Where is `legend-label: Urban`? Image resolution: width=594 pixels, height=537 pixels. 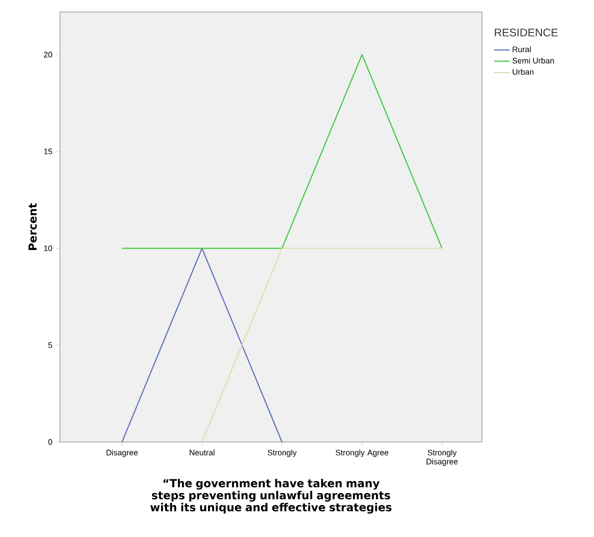
legend-label: Urban is located at coordinates (523, 71).